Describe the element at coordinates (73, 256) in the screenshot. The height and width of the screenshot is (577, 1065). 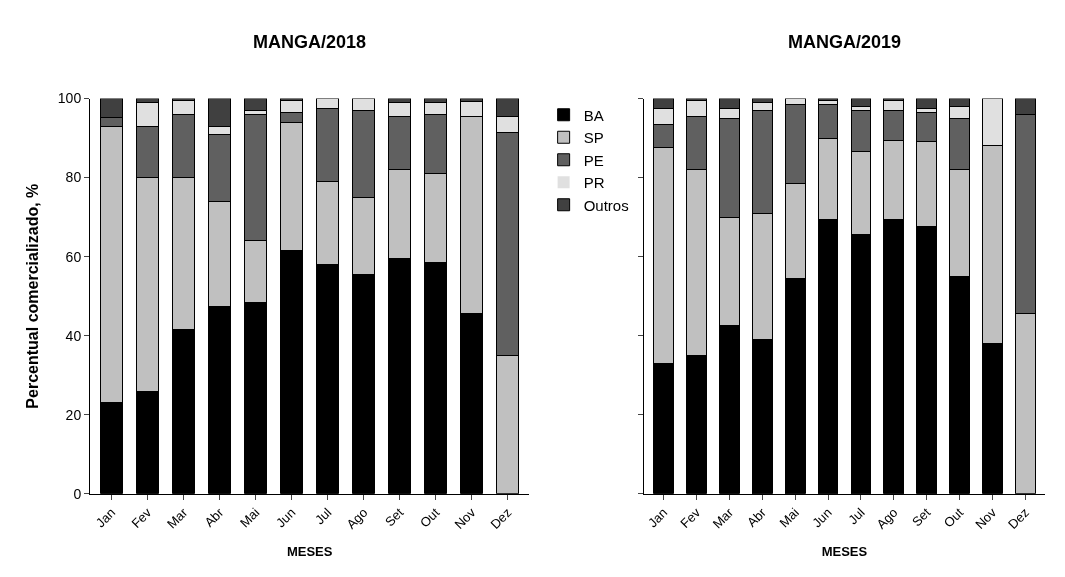
I see `y-tick-label: 60` at that location.